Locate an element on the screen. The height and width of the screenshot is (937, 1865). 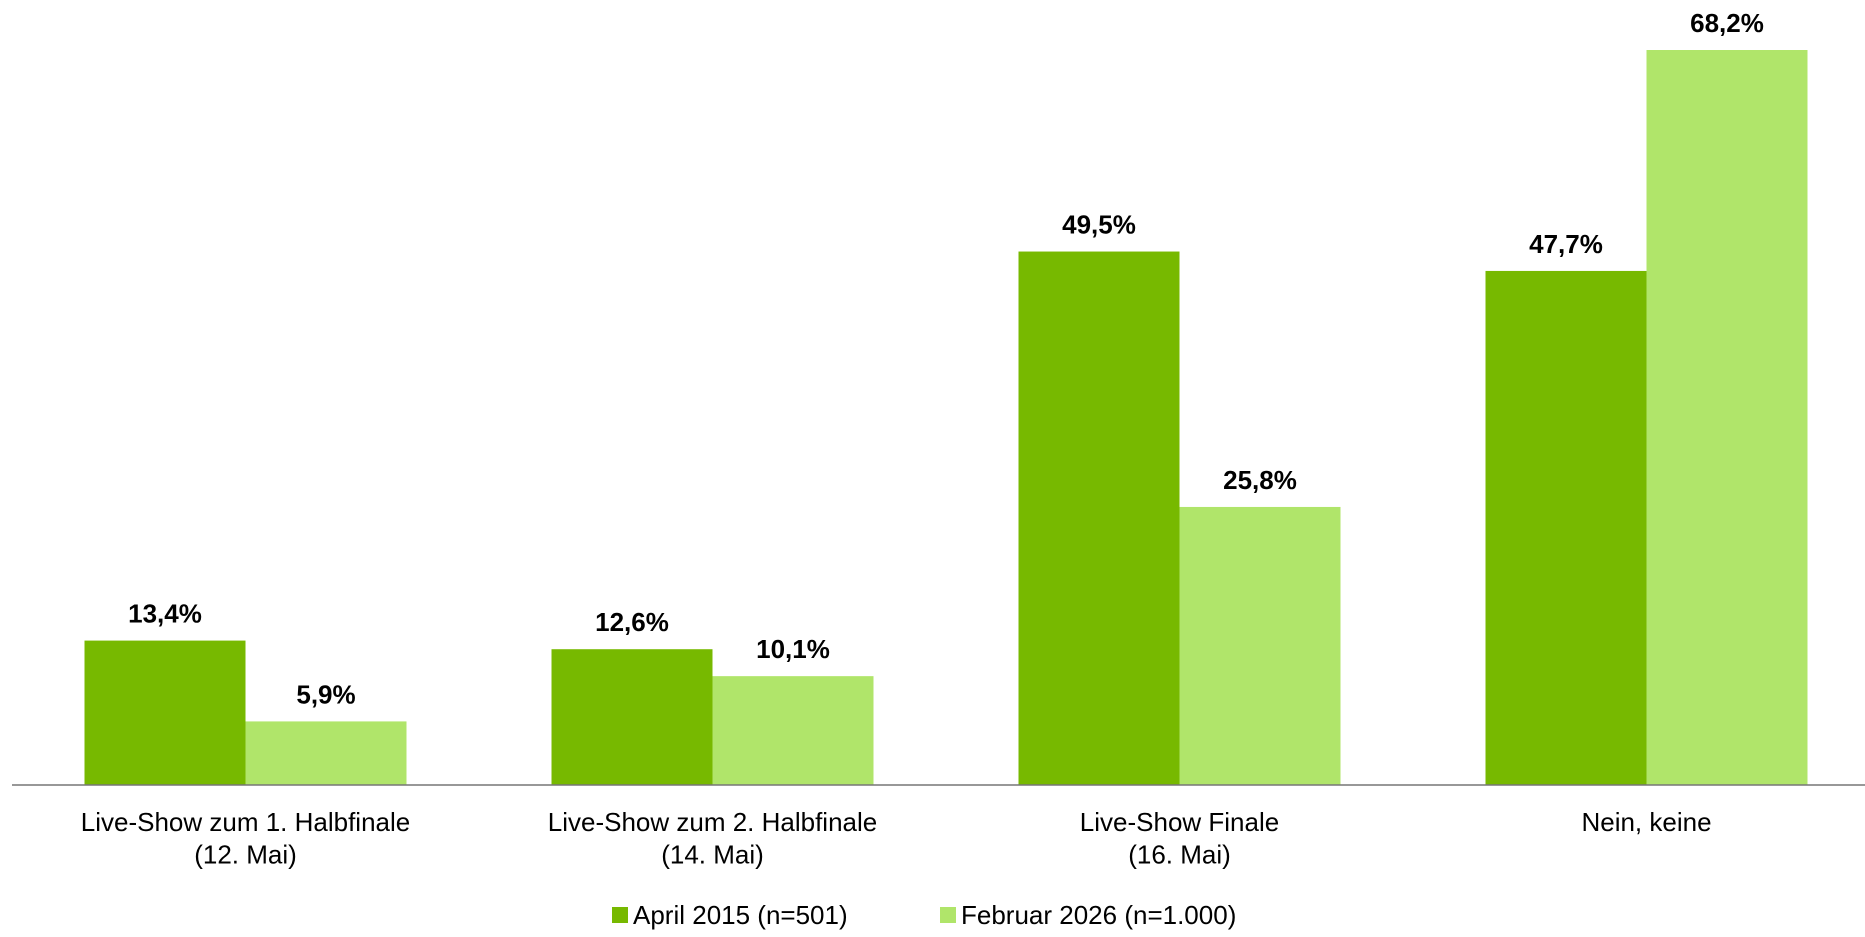
x-tick-label: Live-Show zum 2. Halbfinale (14. Mai) is located at coordinates (713, 838).